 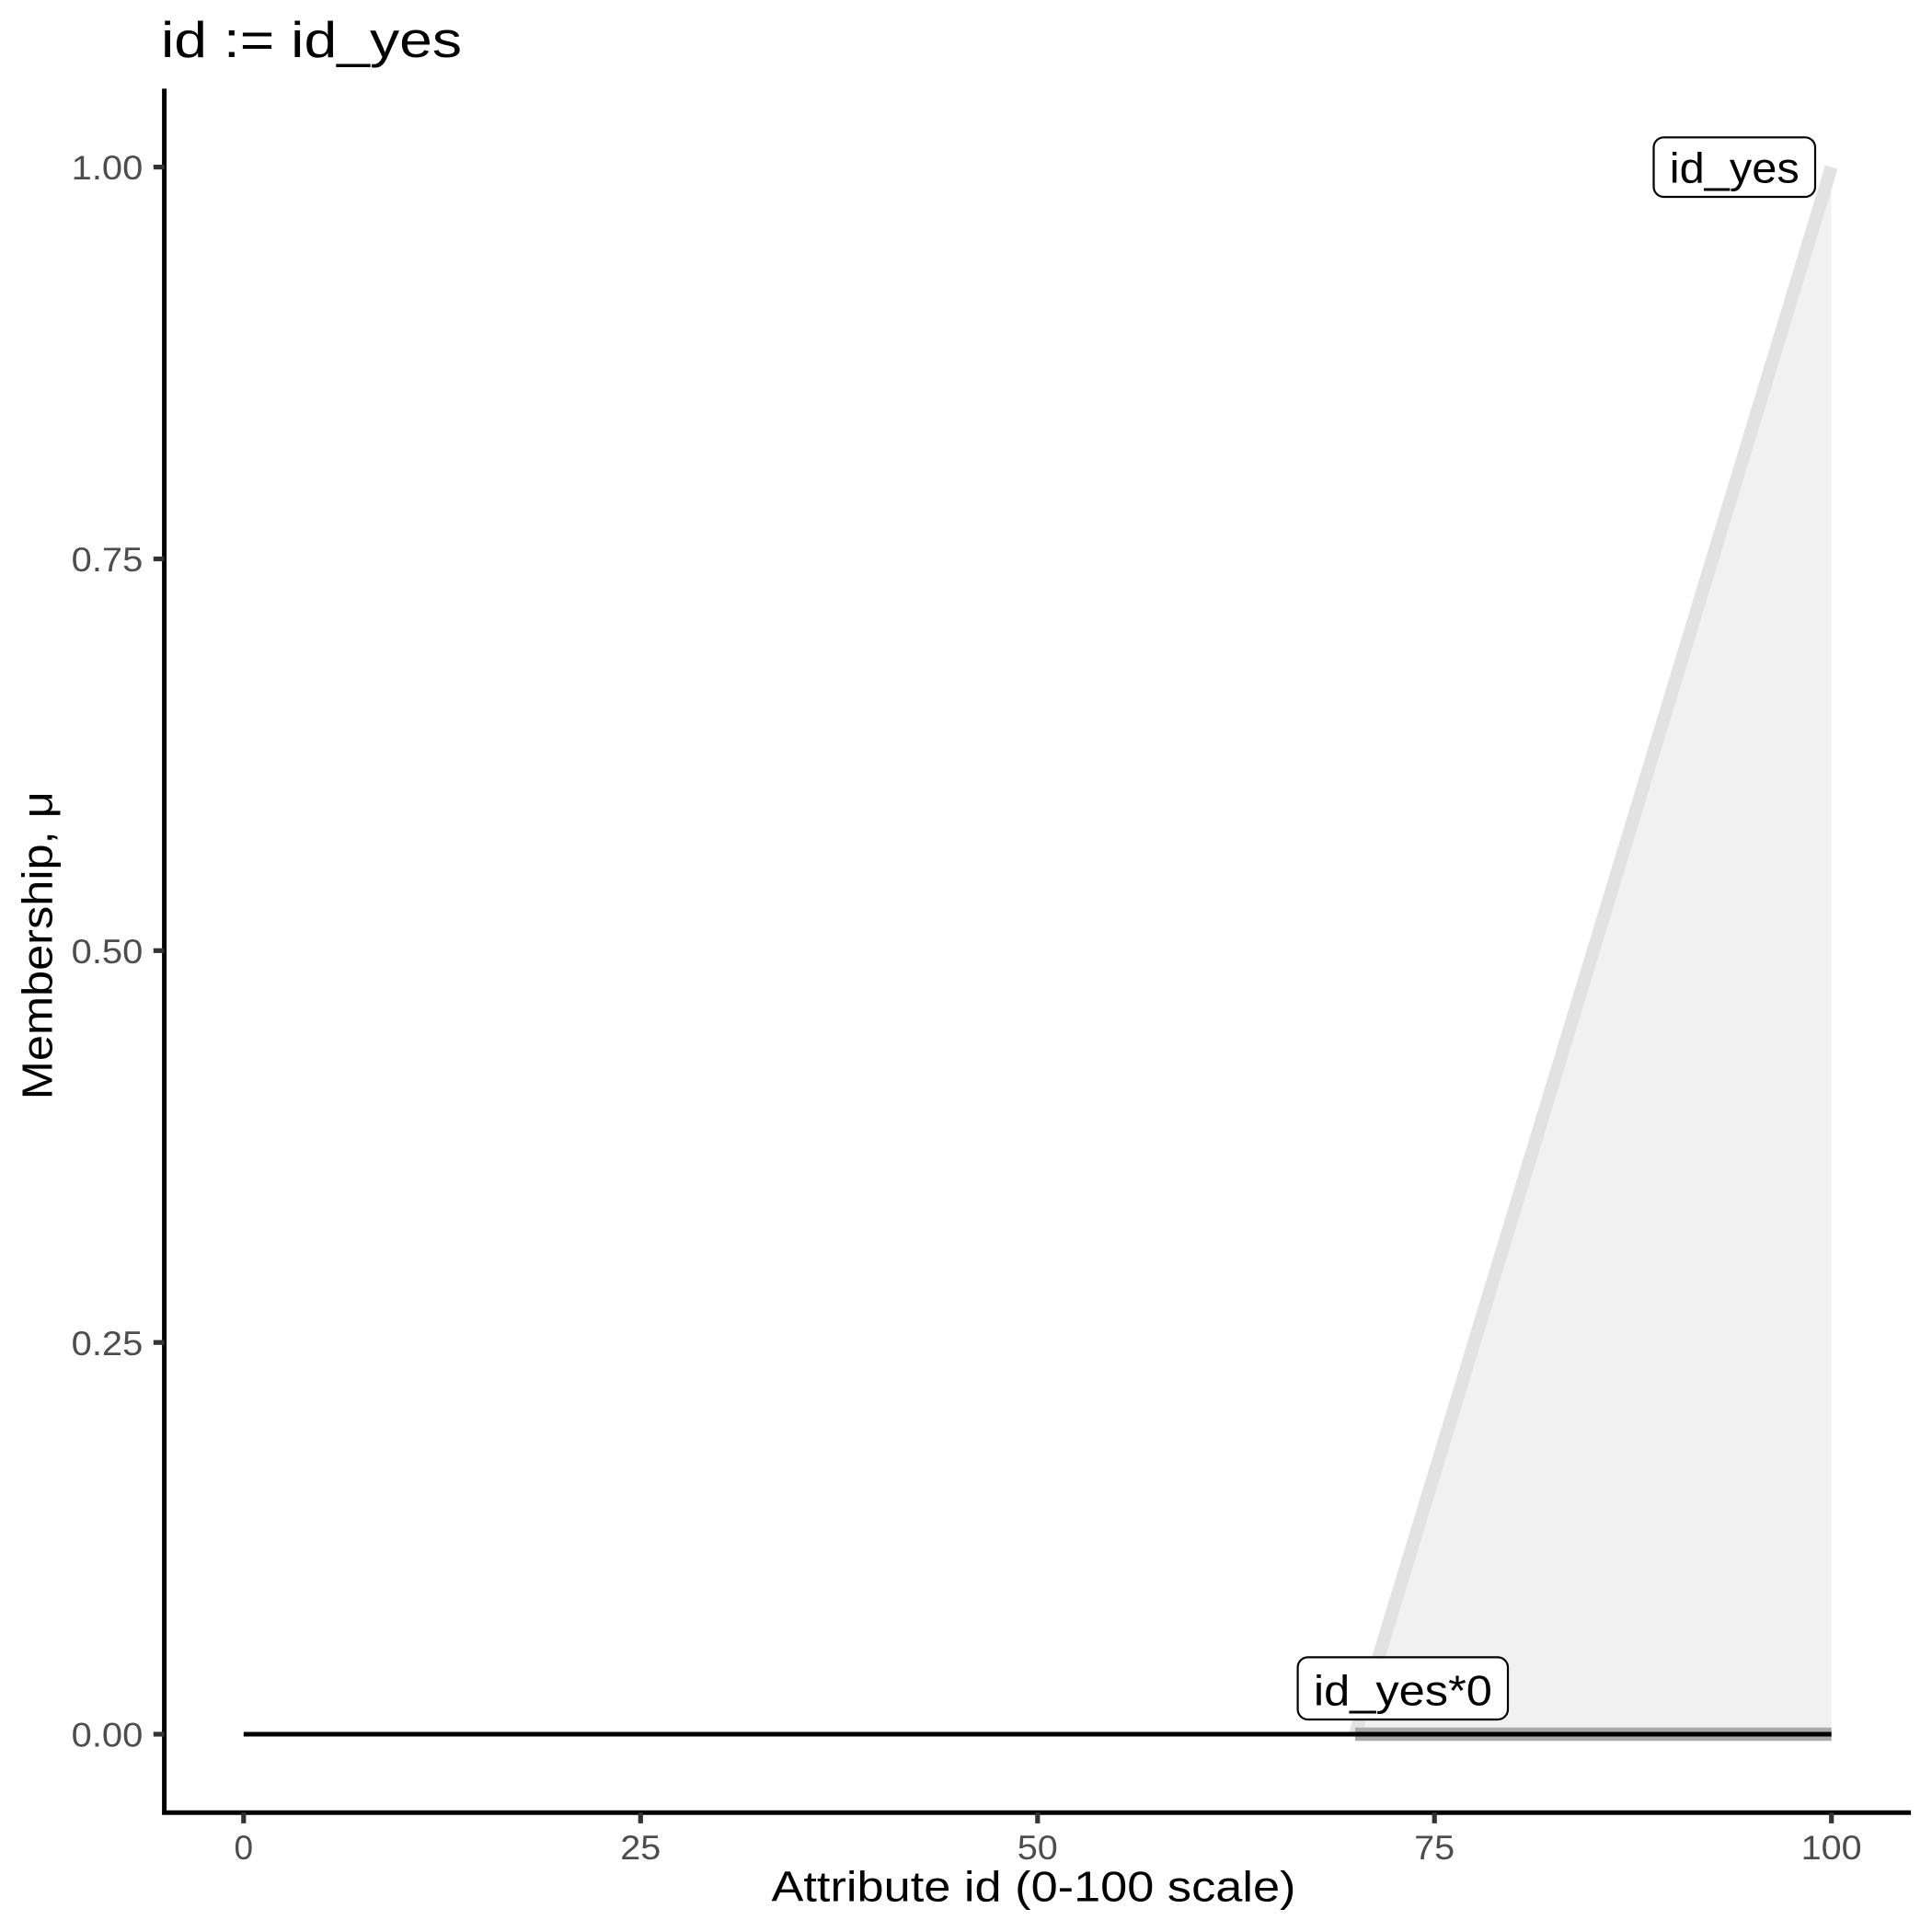 I want to click on svg-text: Attribute id (0-100 scale), so click(x=1034, y=1887).